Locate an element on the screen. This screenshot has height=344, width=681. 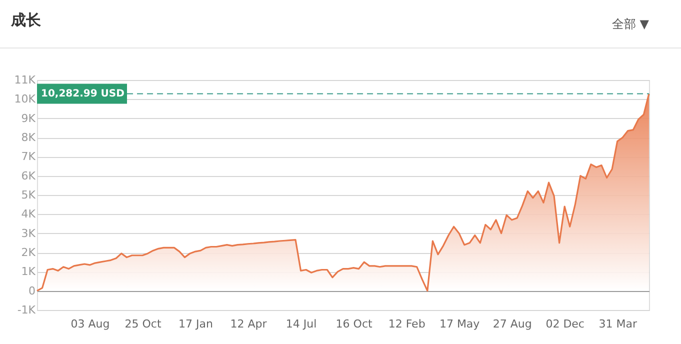
chart-title: 成长 is located at coordinates (26, 20).